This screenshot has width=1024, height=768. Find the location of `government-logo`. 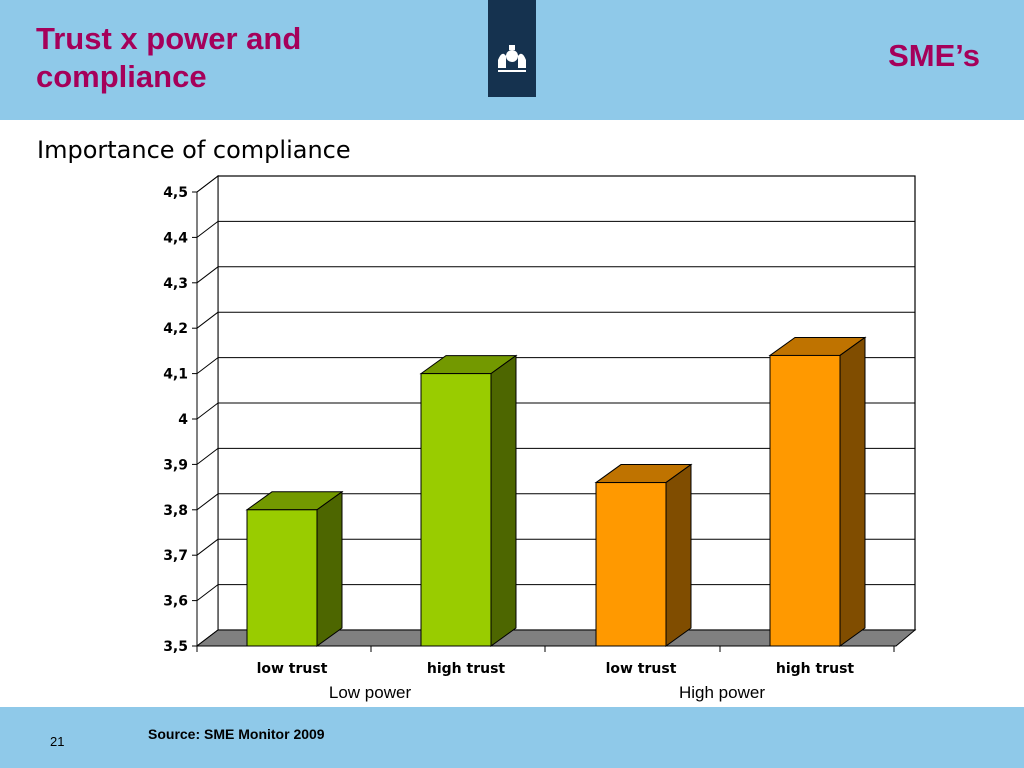

government-logo is located at coordinates (512, 48).